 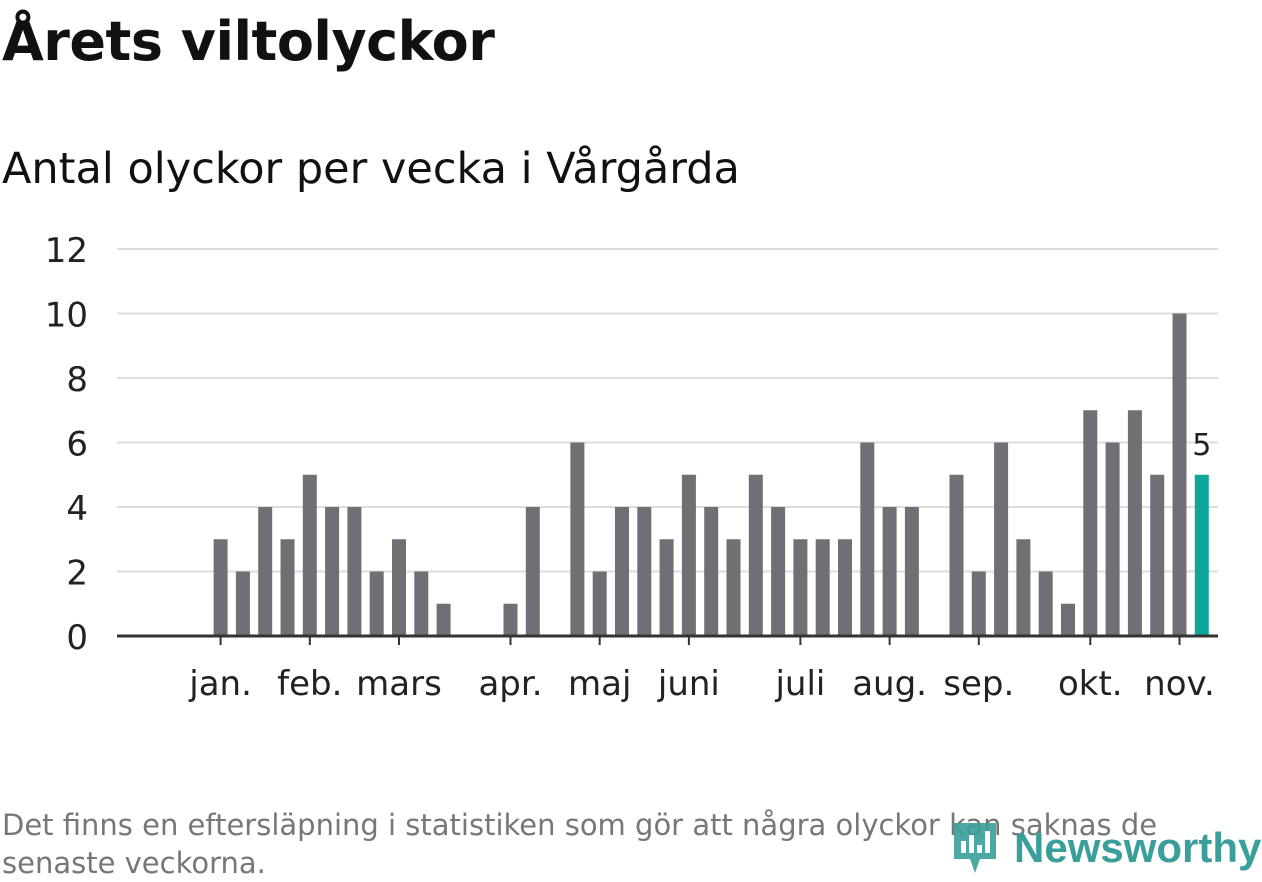 What do you see at coordinates (399, 684) in the screenshot?
I see `x-tick-label: mars` at bounding box center [399, 684].